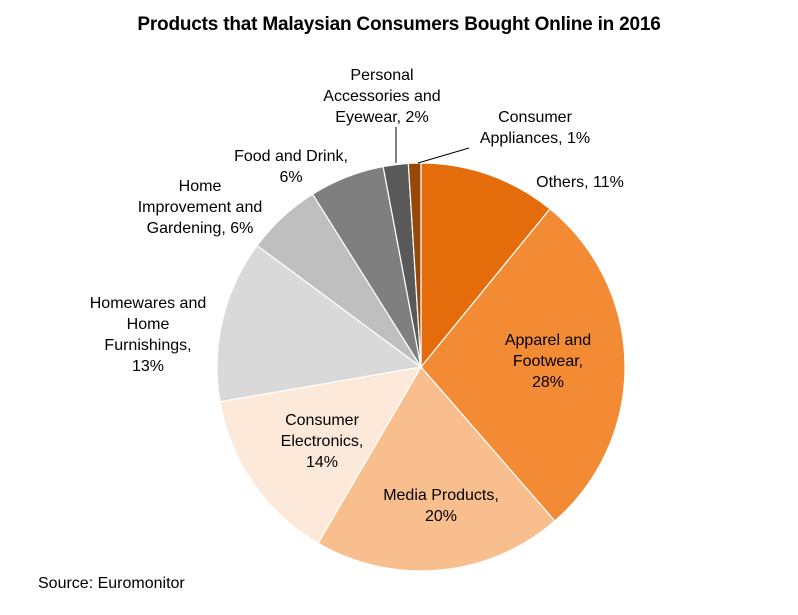 This screenshot has width=798, height=615. What do you see at coordinates (291, 156) in the screenshot?
I see `slice-label-line: Food and Drink,` at bounding box center [291, 156].